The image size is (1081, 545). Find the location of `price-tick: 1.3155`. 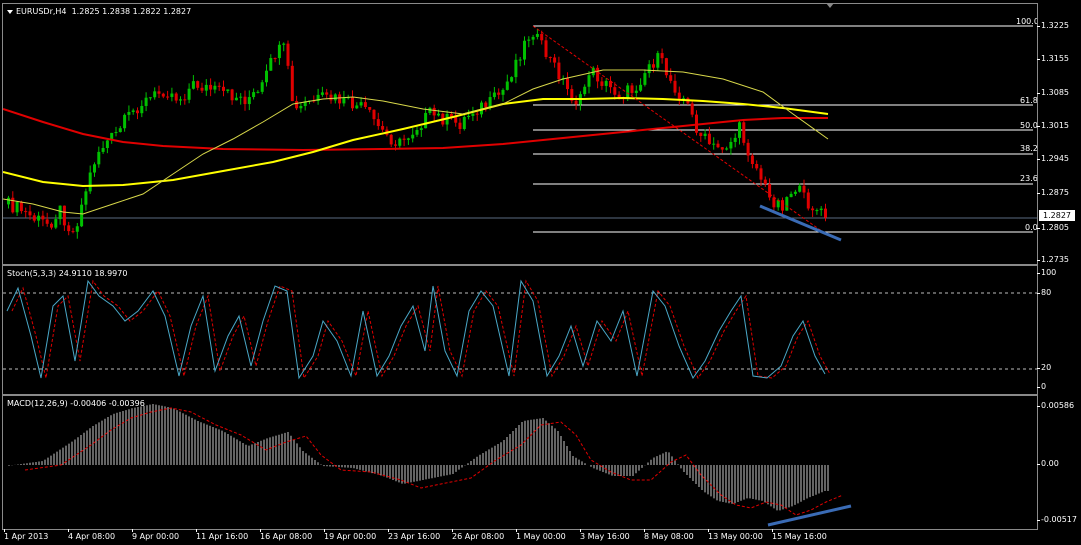

price-tick: 1.3155 is located at coordinates (1053, 58).